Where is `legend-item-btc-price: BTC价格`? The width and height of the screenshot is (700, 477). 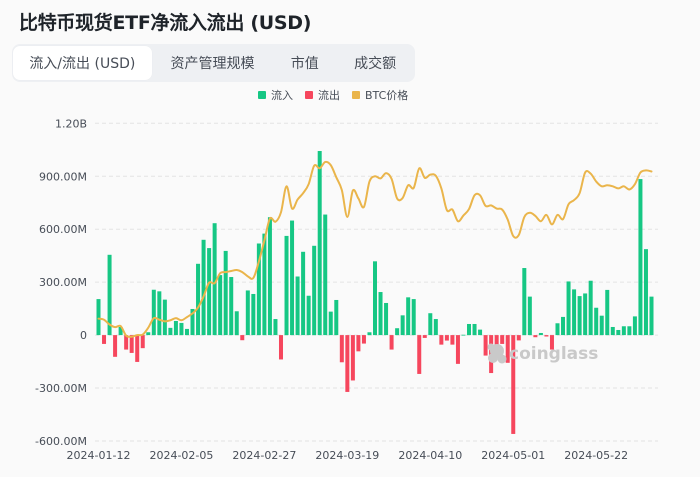 legend-item-btc-price: BTC价格 is located at coordinates (380, 95).